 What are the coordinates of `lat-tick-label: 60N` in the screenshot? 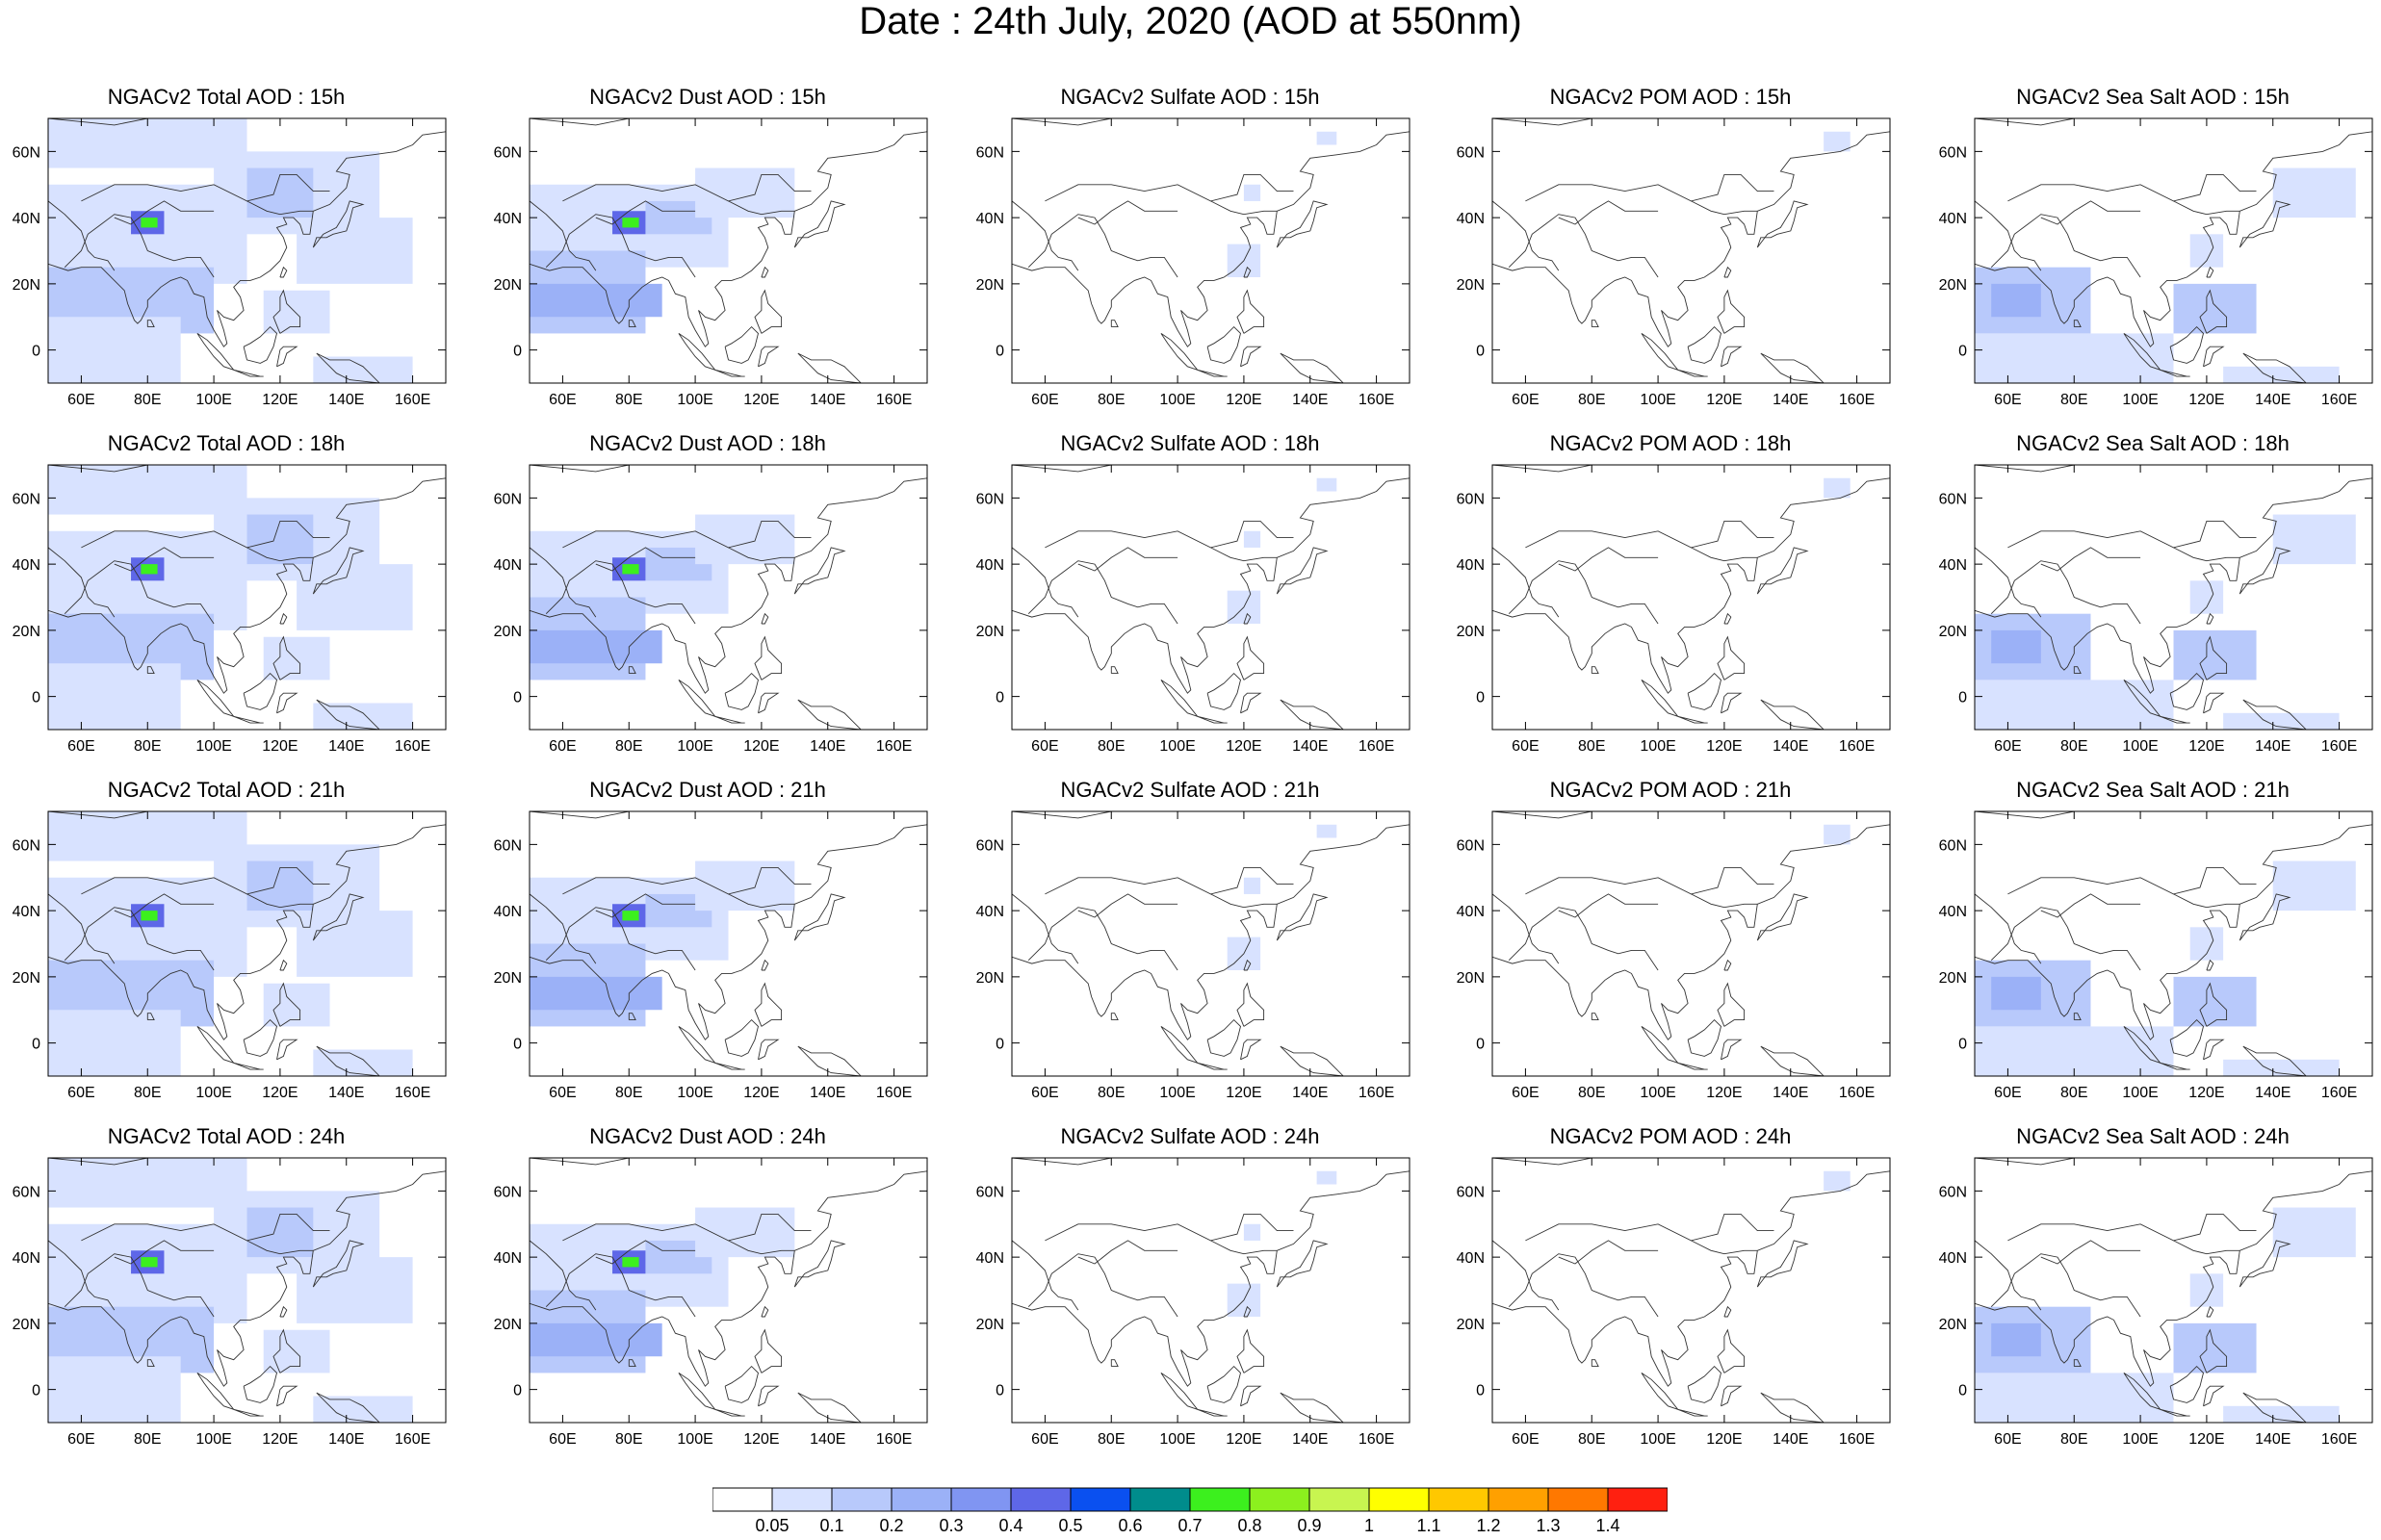 It's located at (508, 499).